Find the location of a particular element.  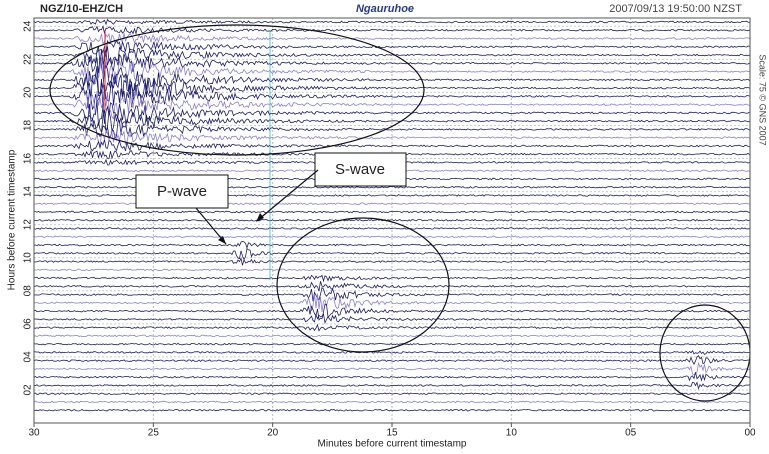

y-tick-label: 20 is located at coordinates (28, 92).